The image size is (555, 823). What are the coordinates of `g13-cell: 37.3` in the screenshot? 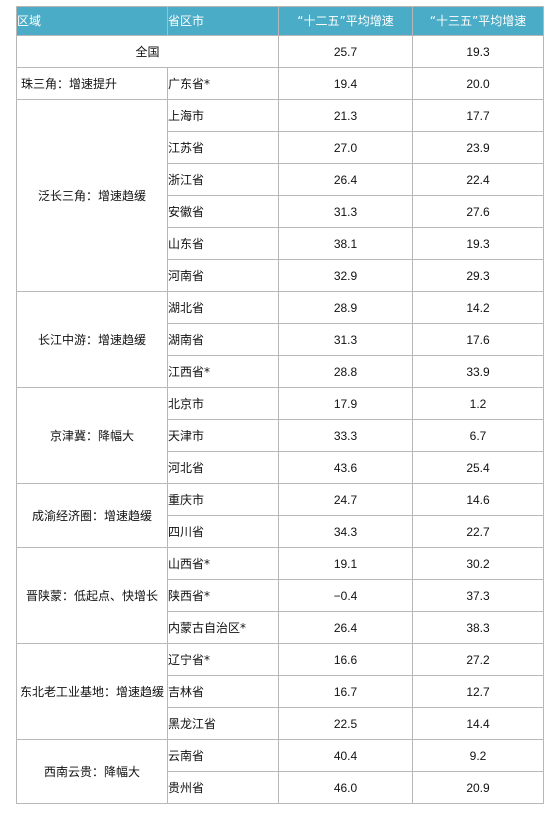 It's located at (478, 595).